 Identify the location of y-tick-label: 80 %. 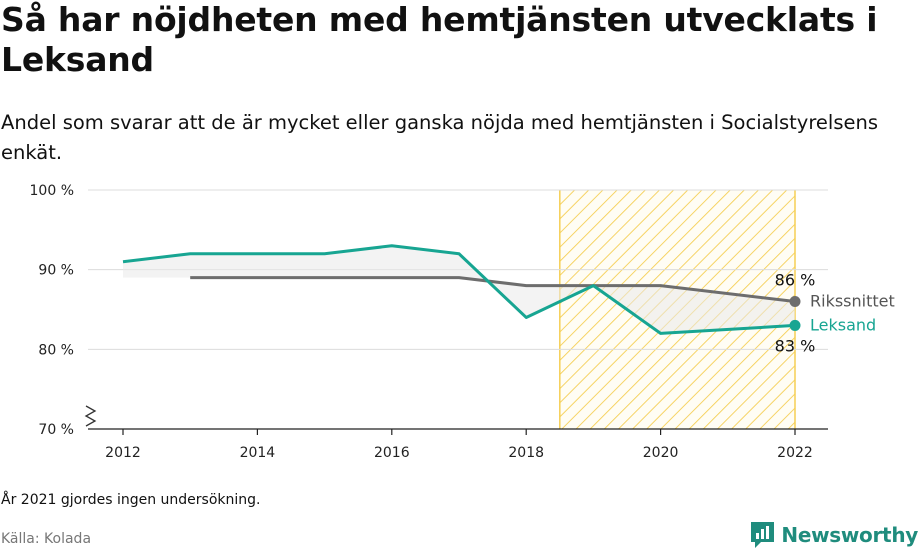
(56, 350).